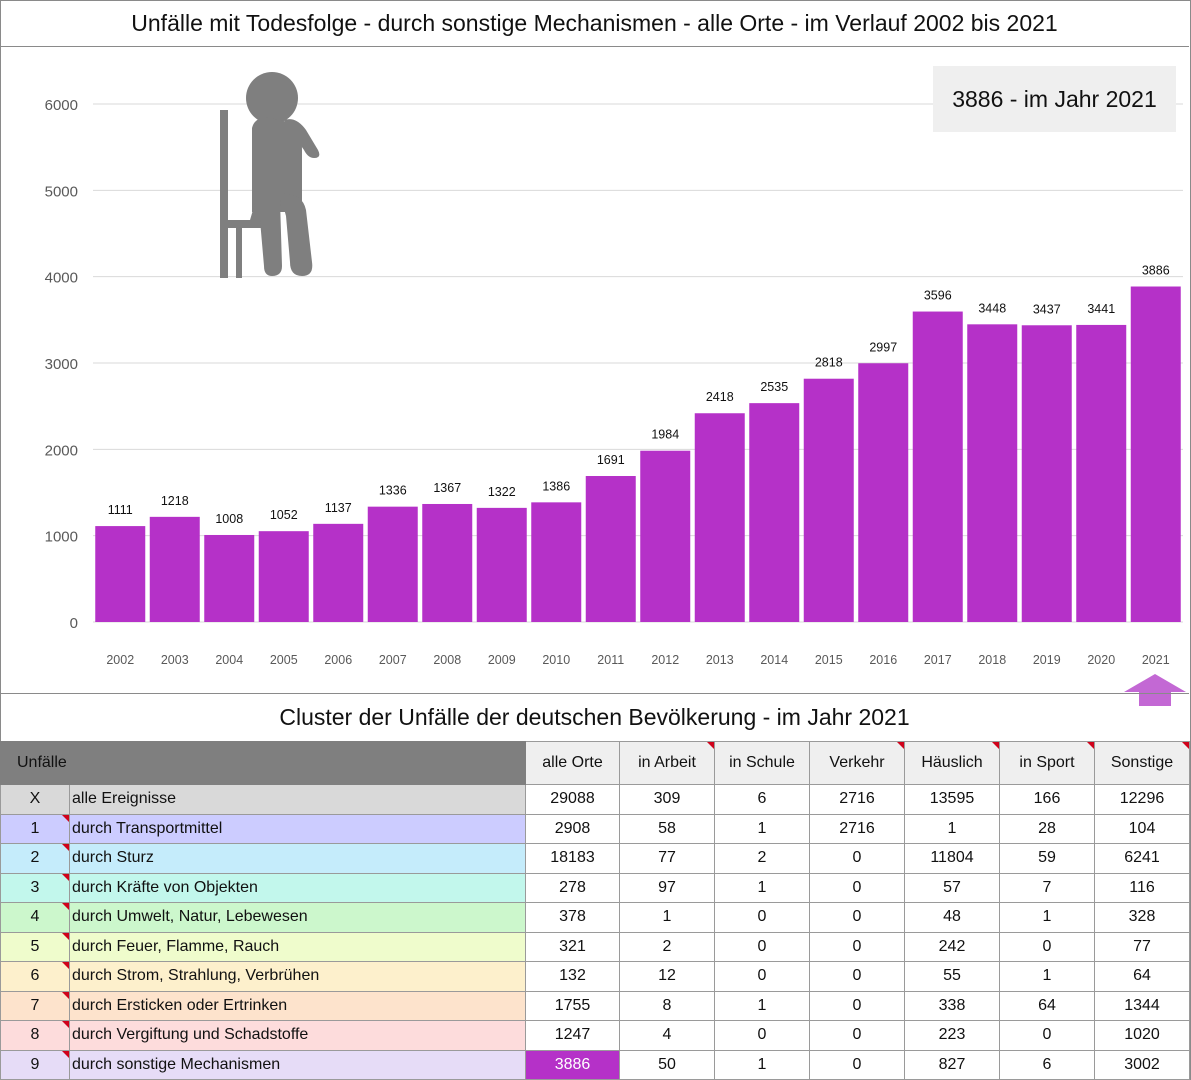 Image resolution: width=1191 pixels, height=1080 pixels. I want to click on table-cell: 97, so click(667, 887).